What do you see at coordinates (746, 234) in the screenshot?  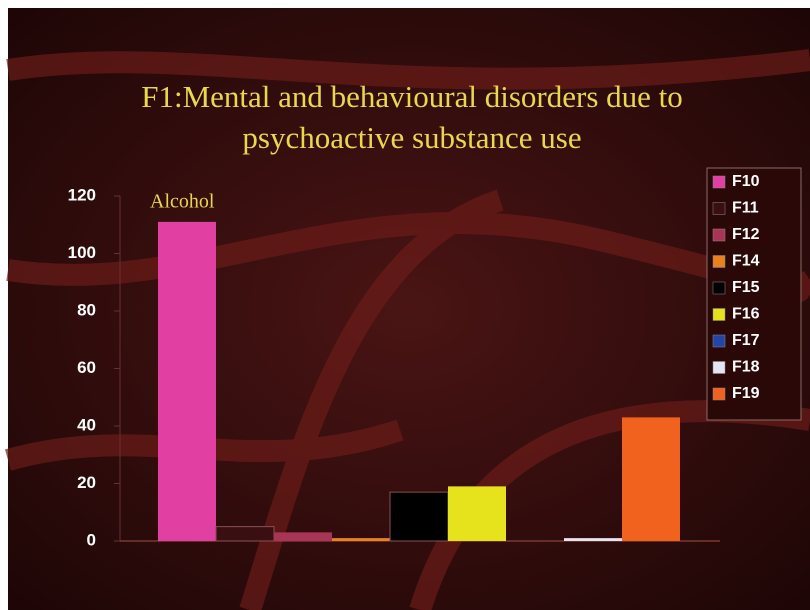 I see `legend-label: F12` at bounding box center [746, 234].